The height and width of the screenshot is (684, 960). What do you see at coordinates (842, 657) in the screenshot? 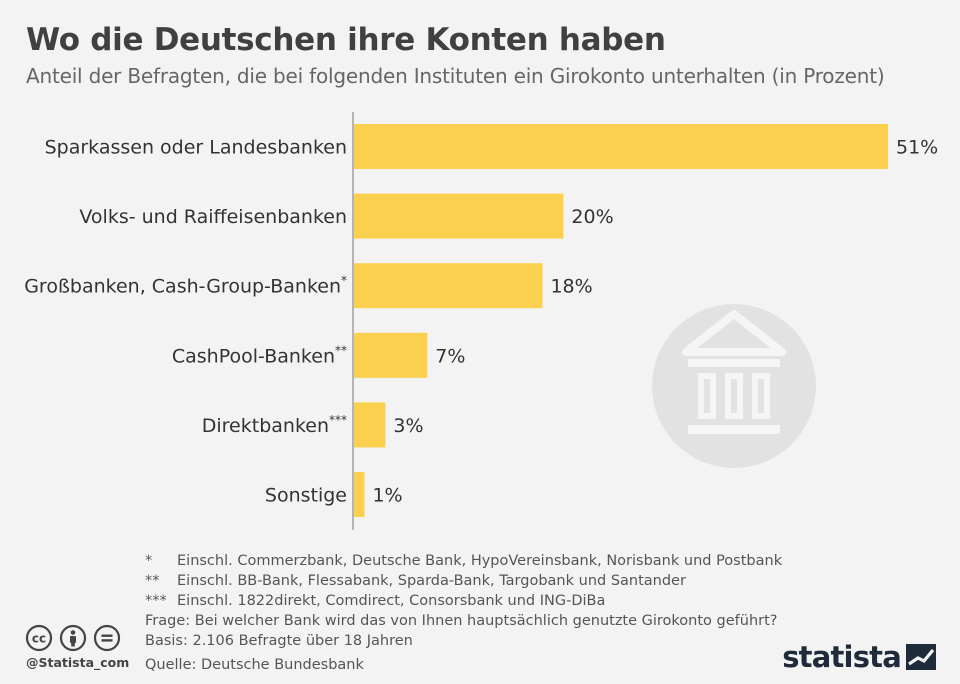
I see `logo-wordmark: statista` at bounding box center [842, 657].